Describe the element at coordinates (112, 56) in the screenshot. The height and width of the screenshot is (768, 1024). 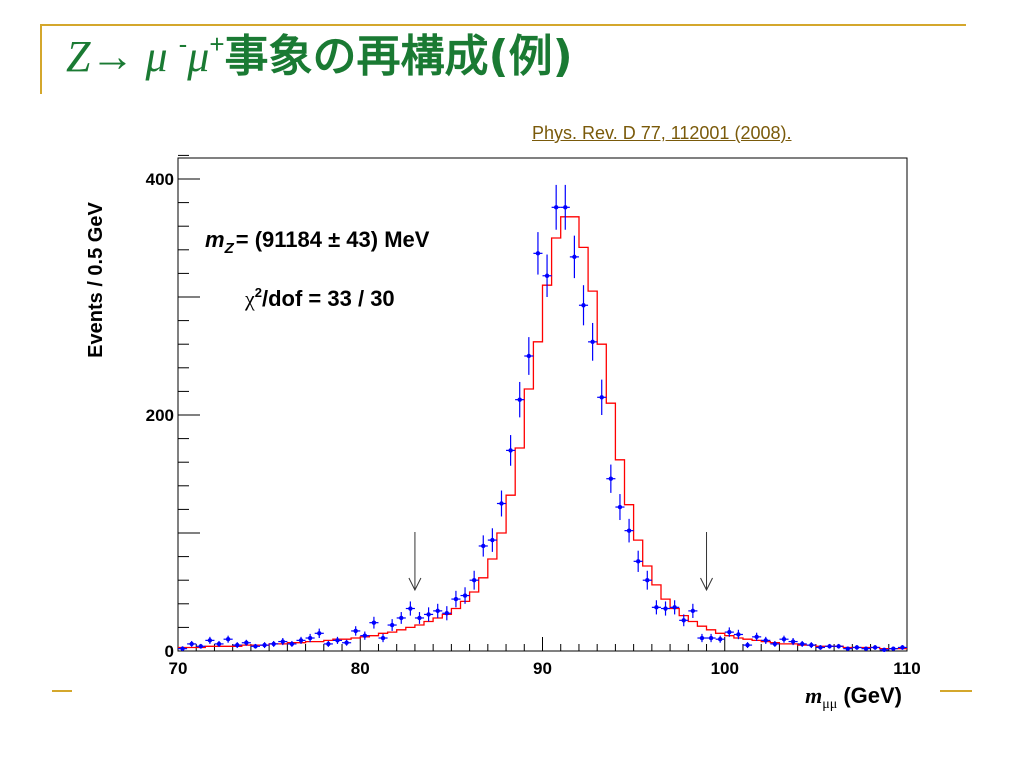
I see `title-arrow: →` at that location.